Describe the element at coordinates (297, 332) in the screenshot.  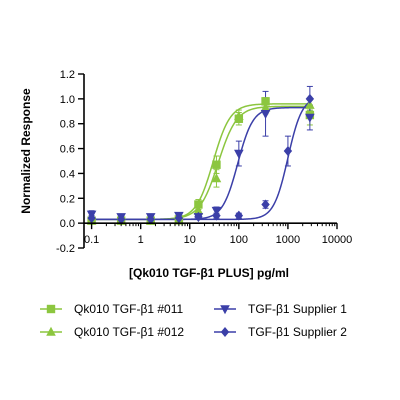
I see `legend-label: TGF-β1 Supplier 2` at that location.